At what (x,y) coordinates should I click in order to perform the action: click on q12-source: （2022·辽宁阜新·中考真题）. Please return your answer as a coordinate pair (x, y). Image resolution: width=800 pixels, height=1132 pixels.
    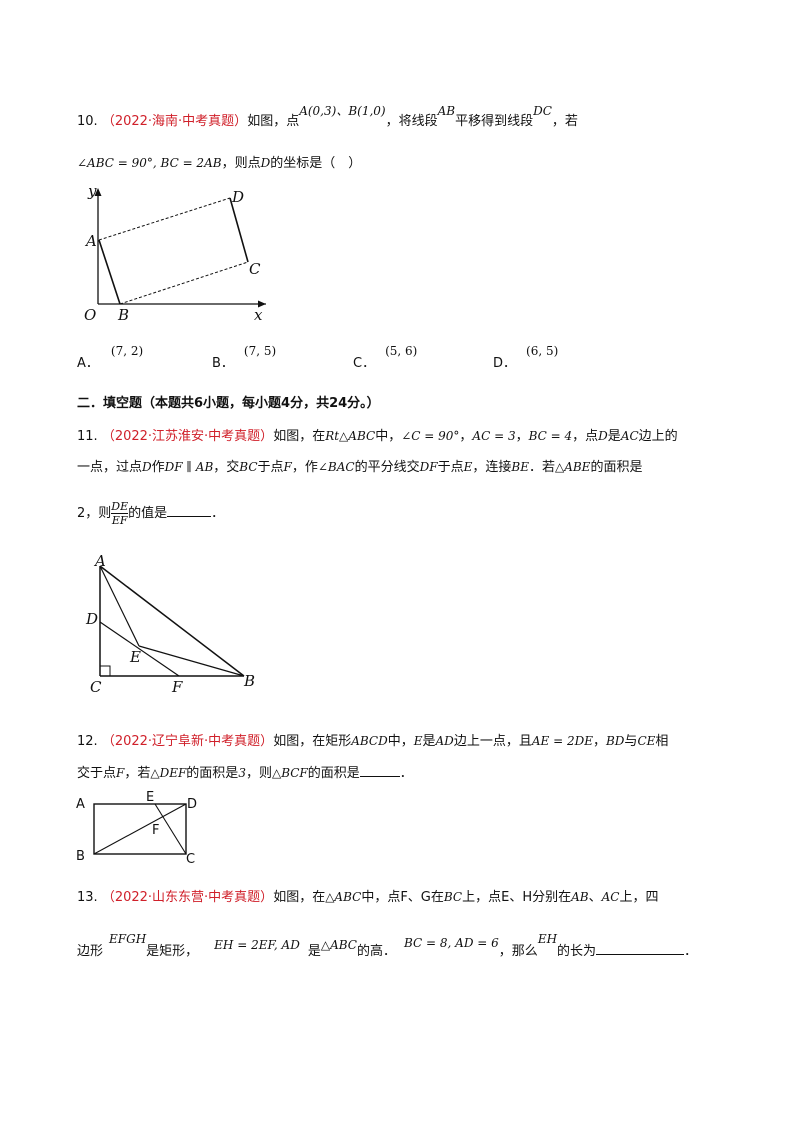
    Looking at the image, I should click on (187, 741).